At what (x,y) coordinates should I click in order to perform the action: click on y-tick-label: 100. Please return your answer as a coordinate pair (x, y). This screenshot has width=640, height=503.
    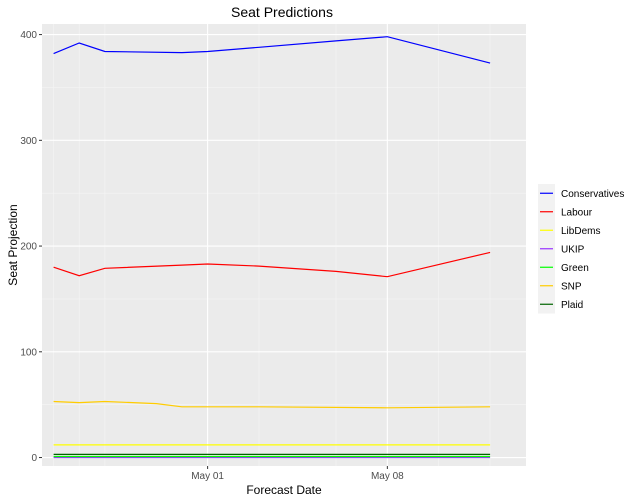
    Looking at the image, I should click on (28, 352).